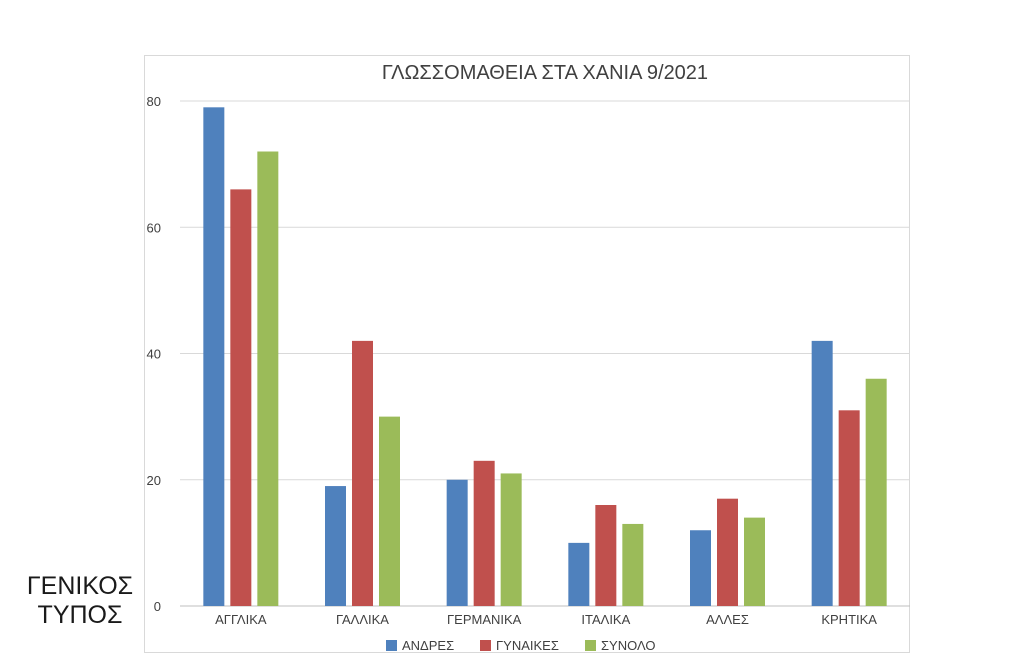 The height and width of the screenshot is (663, 1024). I want to click on x-tick-label: ΑΛΛΕΣ, so click(727, 619).